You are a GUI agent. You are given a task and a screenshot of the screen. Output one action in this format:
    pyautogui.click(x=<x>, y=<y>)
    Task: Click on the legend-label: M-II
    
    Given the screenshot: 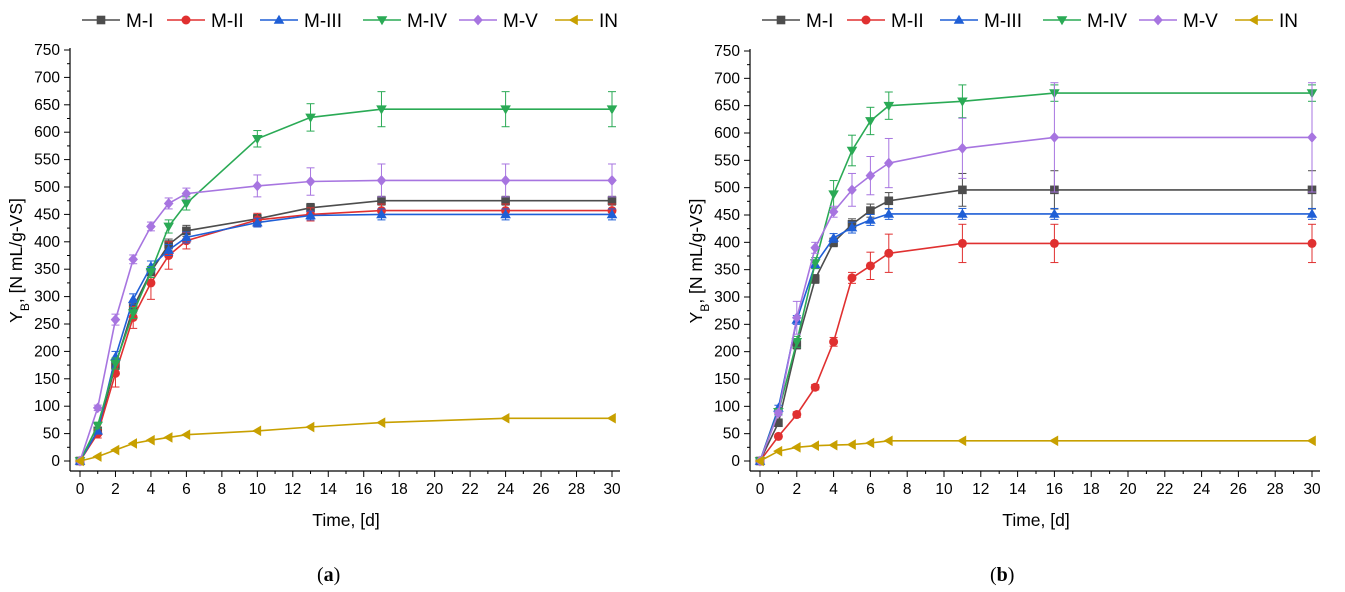 What is the action you would take?
    pyautogui.click(x=907, y=21)
    